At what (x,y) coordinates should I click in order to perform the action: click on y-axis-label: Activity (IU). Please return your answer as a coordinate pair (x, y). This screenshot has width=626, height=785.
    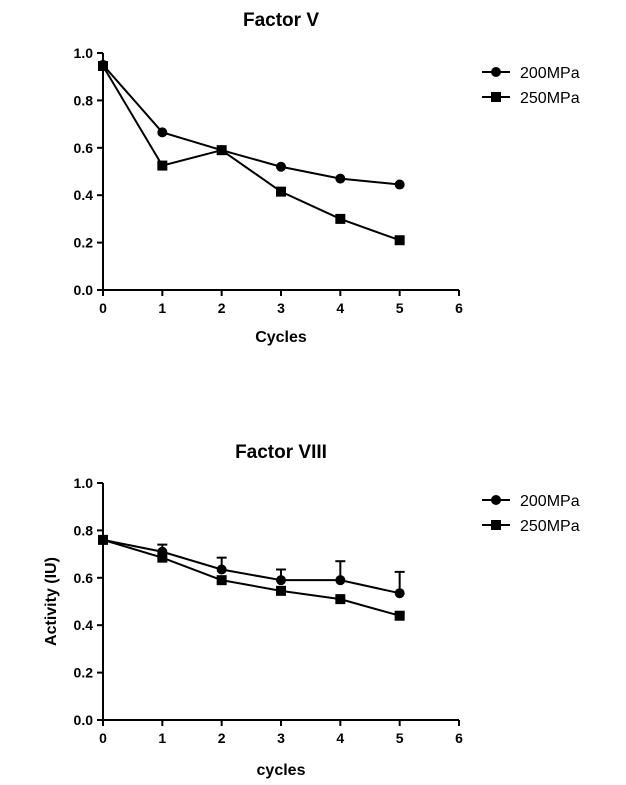
    Looking at the image, I should click on (51, 601).